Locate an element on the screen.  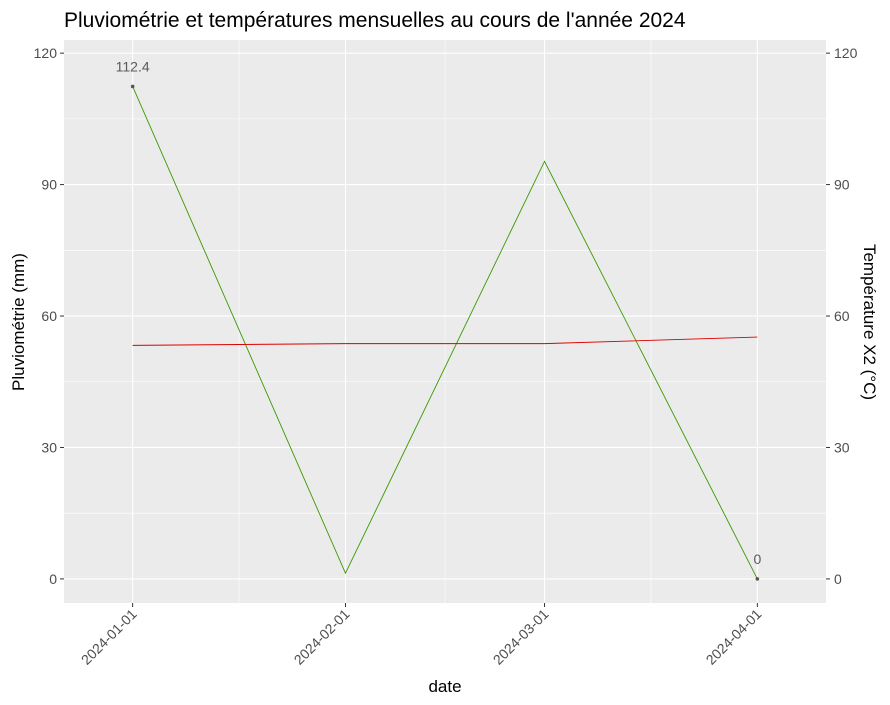
y-axis-title-left: Pluviométrie (mm) is located at coordinates (18, 322).